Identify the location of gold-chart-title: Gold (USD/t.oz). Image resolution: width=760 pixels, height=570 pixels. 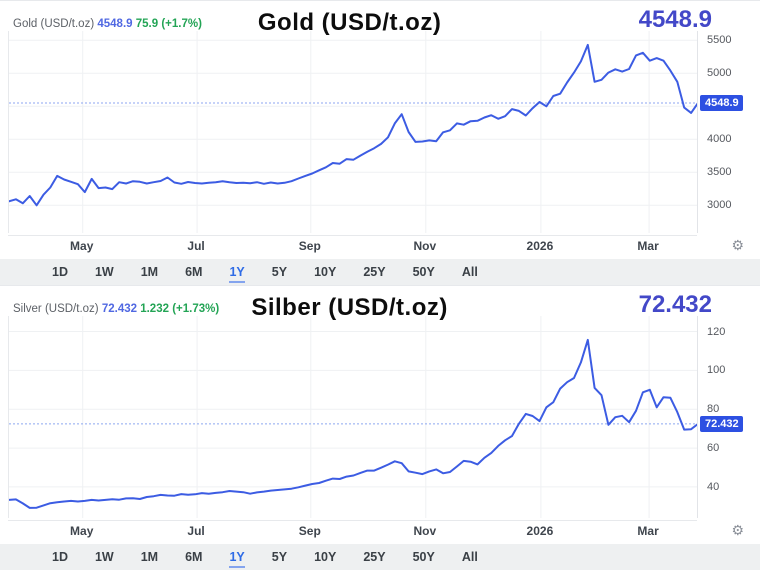
(349, 22).